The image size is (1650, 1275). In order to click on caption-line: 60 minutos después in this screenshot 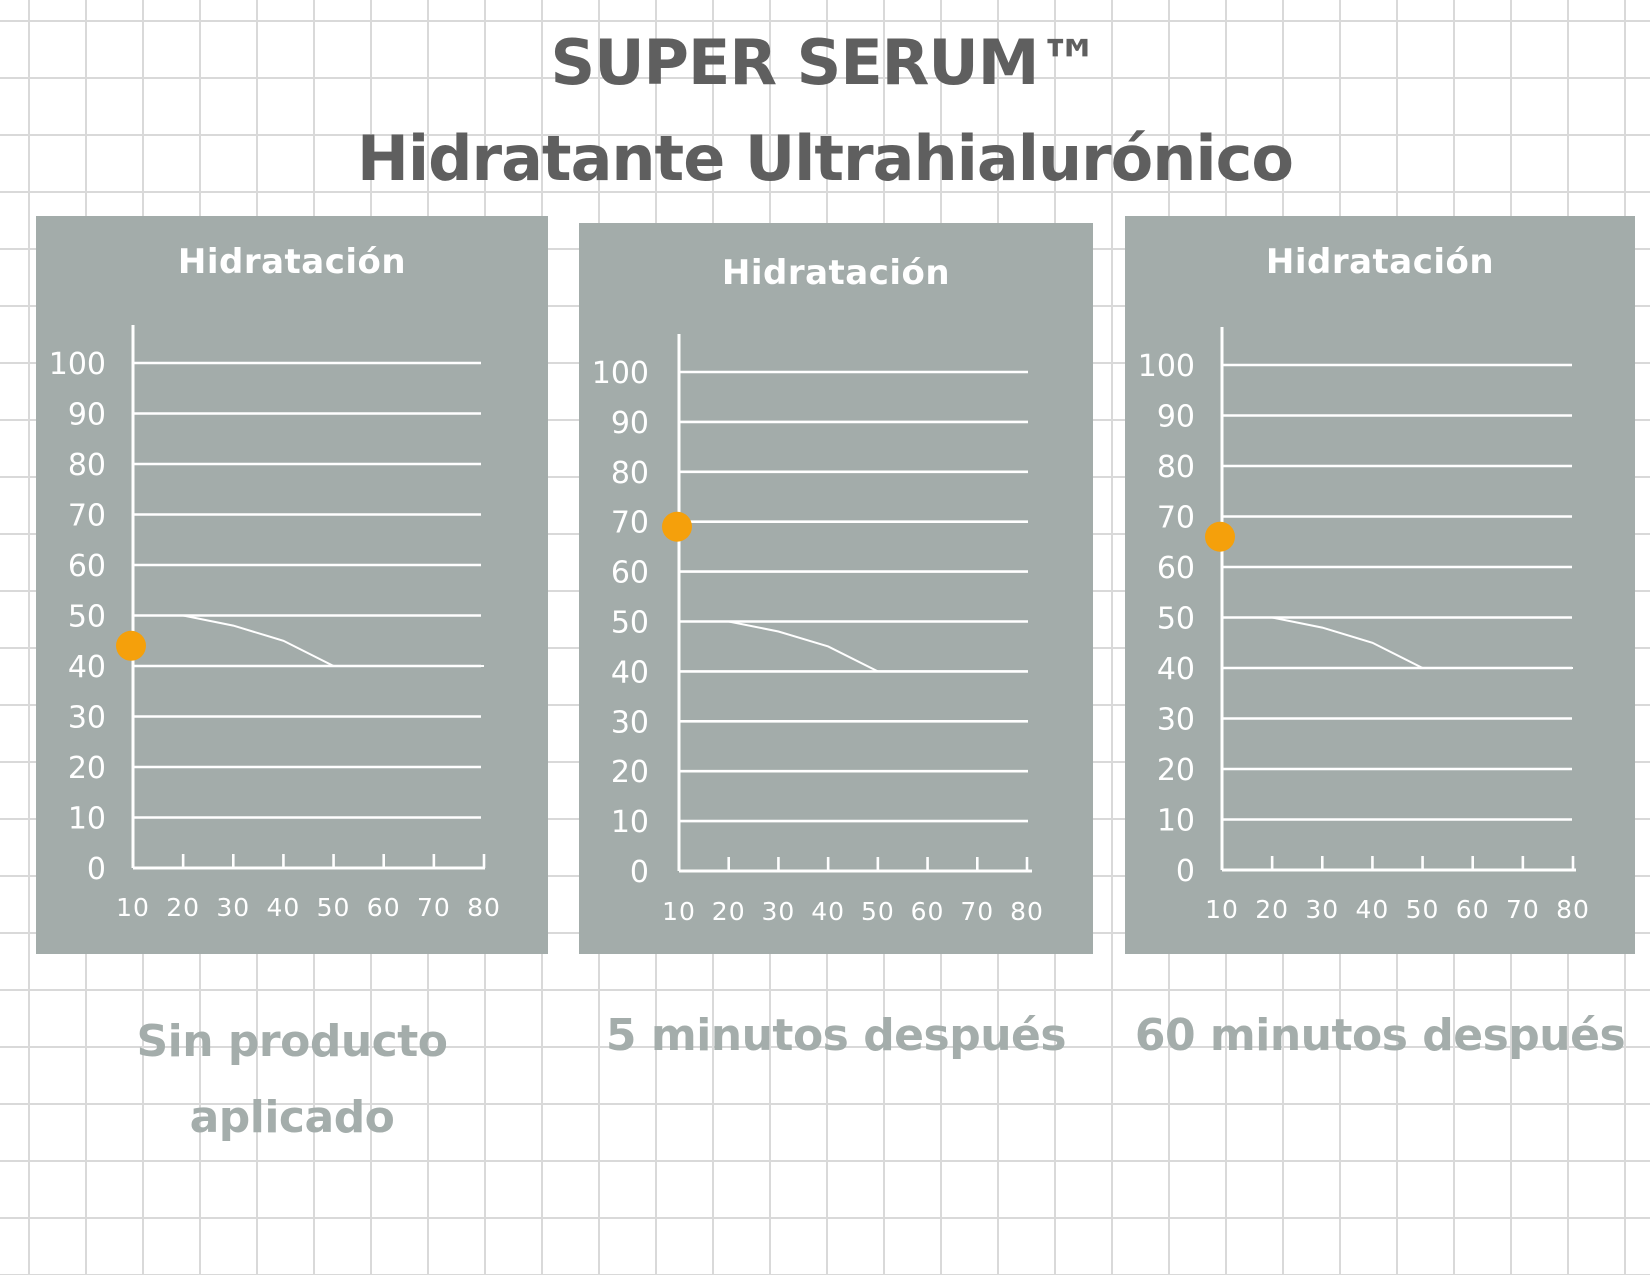, I will do `click(1380, 1035)`.